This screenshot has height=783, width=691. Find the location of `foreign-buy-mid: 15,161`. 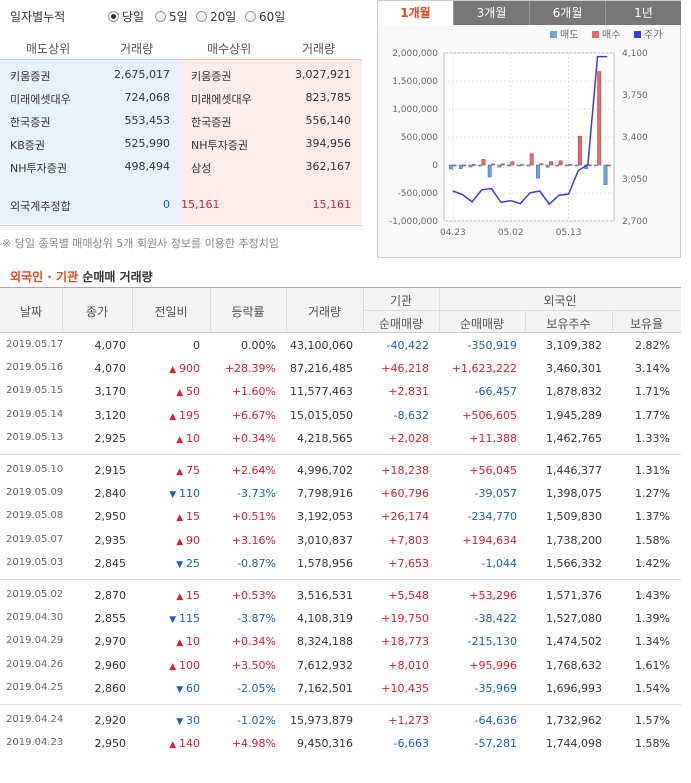

foreign-buy-mid: 15,161 is located at coordinates (200, 204).